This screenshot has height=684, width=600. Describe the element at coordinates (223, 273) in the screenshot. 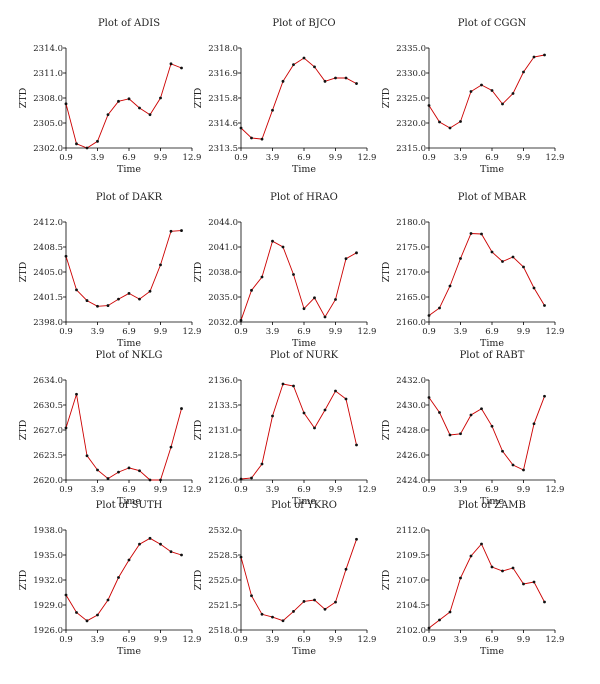

I see `y-tick-label: 2038.0` at that location.